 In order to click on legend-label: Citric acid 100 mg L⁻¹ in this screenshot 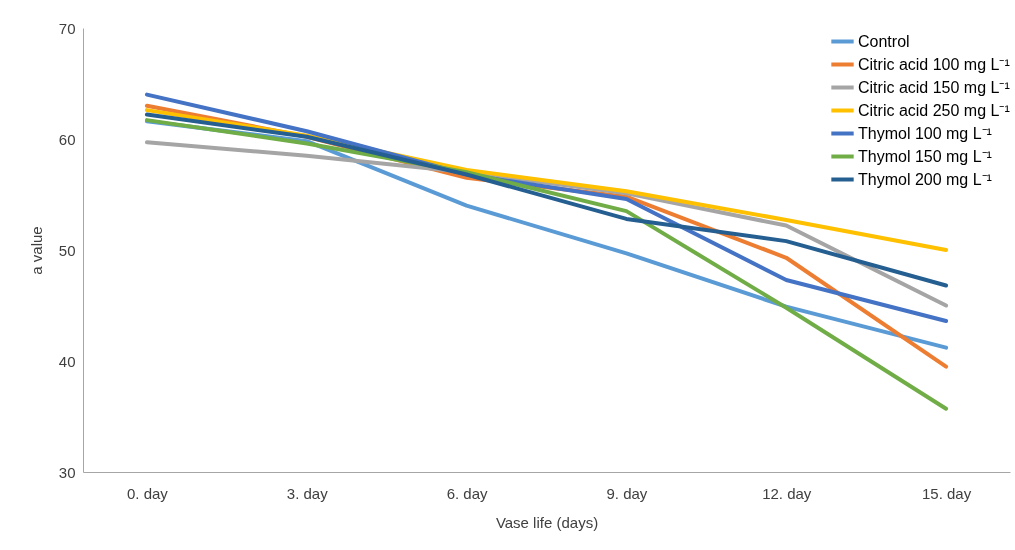, I will do `click(934, 64)`.